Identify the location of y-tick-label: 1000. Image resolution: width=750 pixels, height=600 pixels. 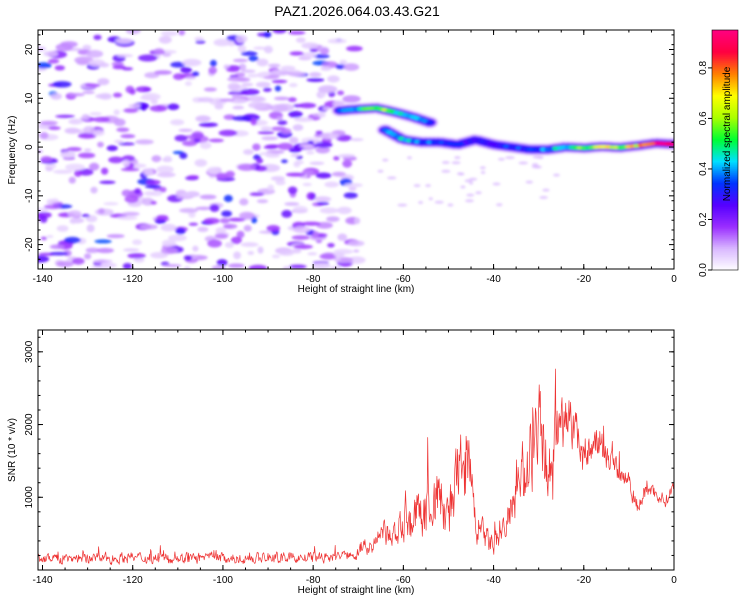
(29, 497).